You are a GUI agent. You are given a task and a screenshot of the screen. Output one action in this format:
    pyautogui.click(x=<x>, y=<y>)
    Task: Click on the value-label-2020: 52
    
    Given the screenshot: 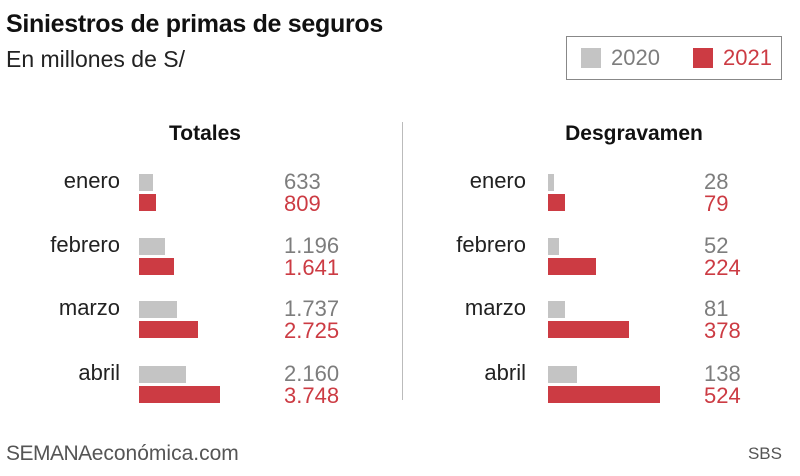 What is the action you would take?
    pyautogui.click(x=716, y=245)
    